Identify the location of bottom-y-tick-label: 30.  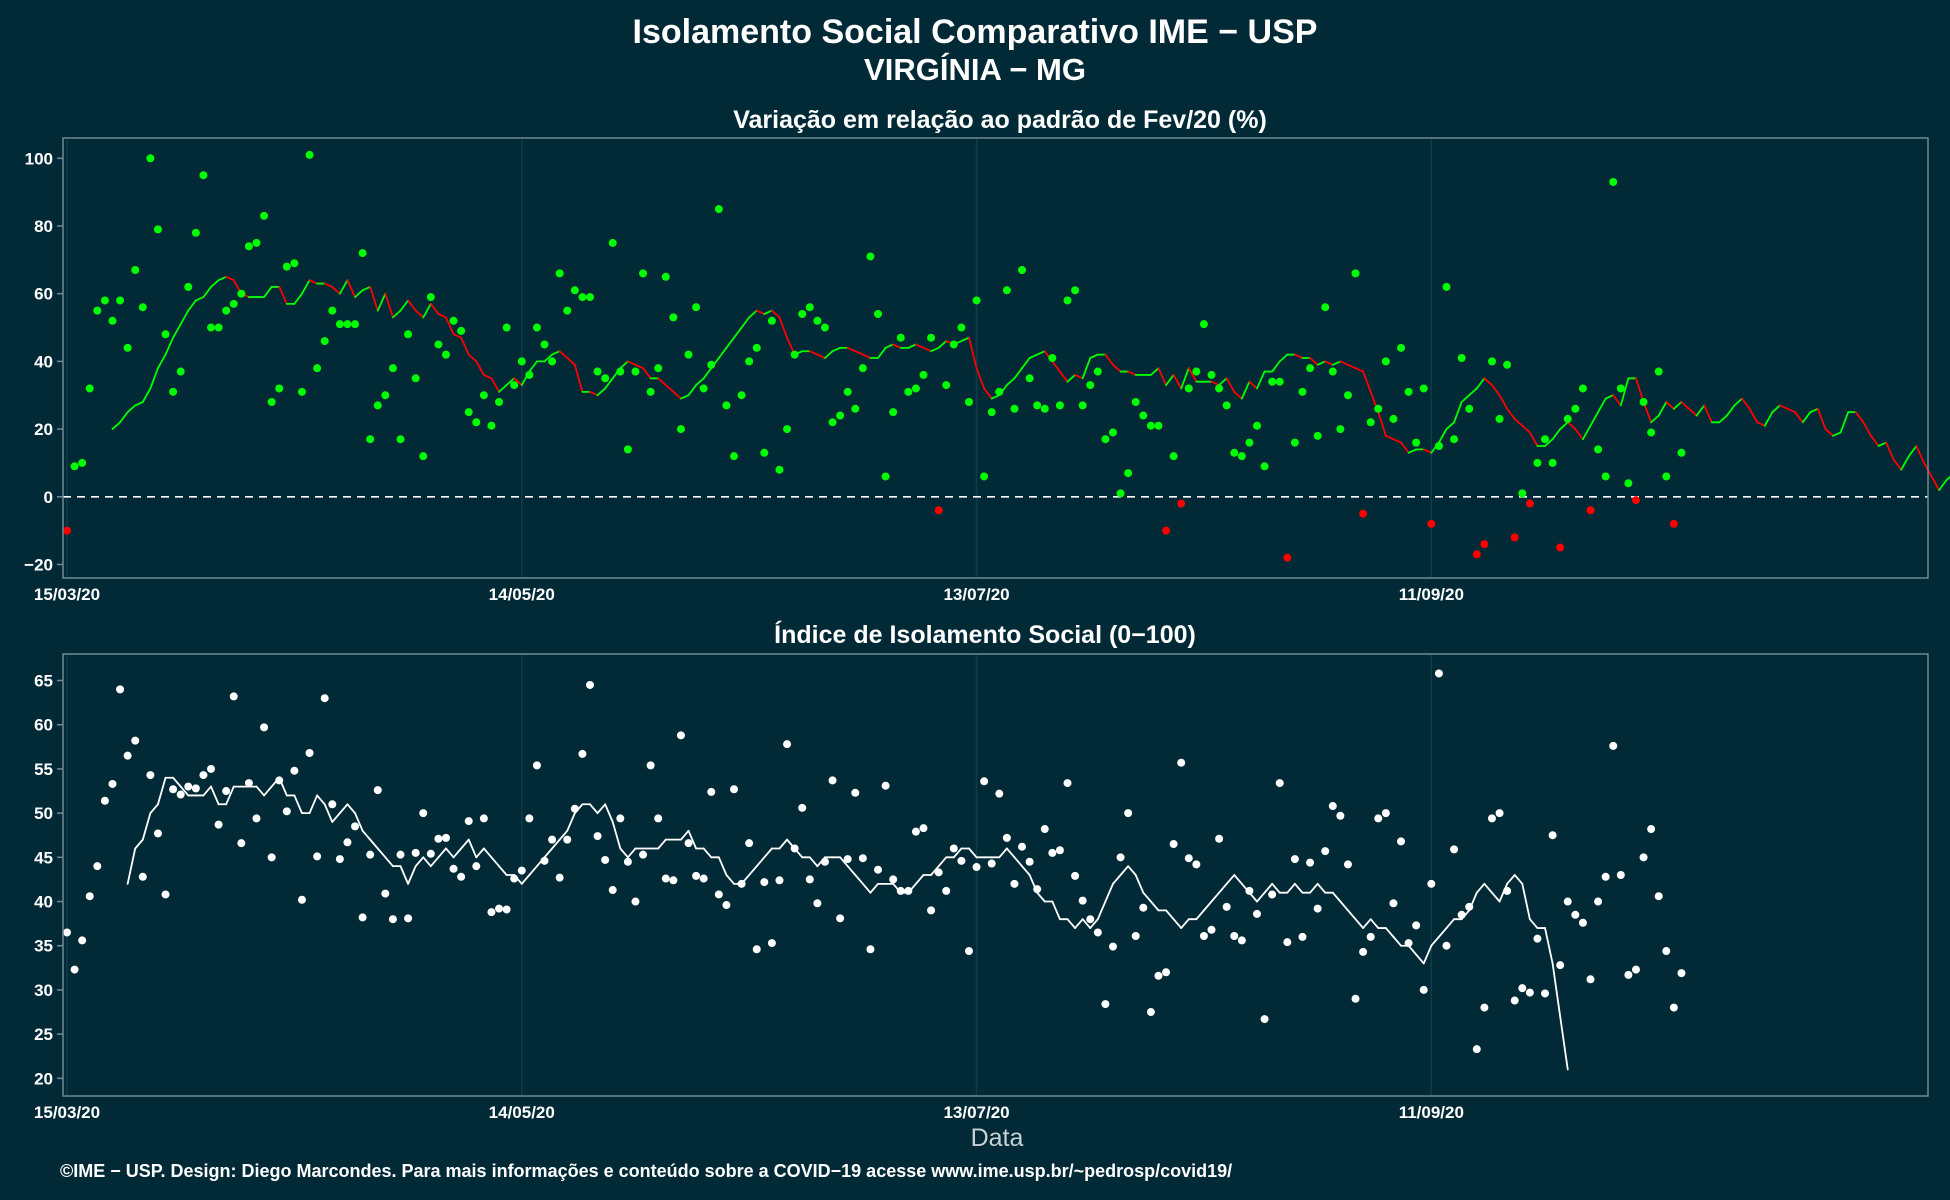
(43, 990).